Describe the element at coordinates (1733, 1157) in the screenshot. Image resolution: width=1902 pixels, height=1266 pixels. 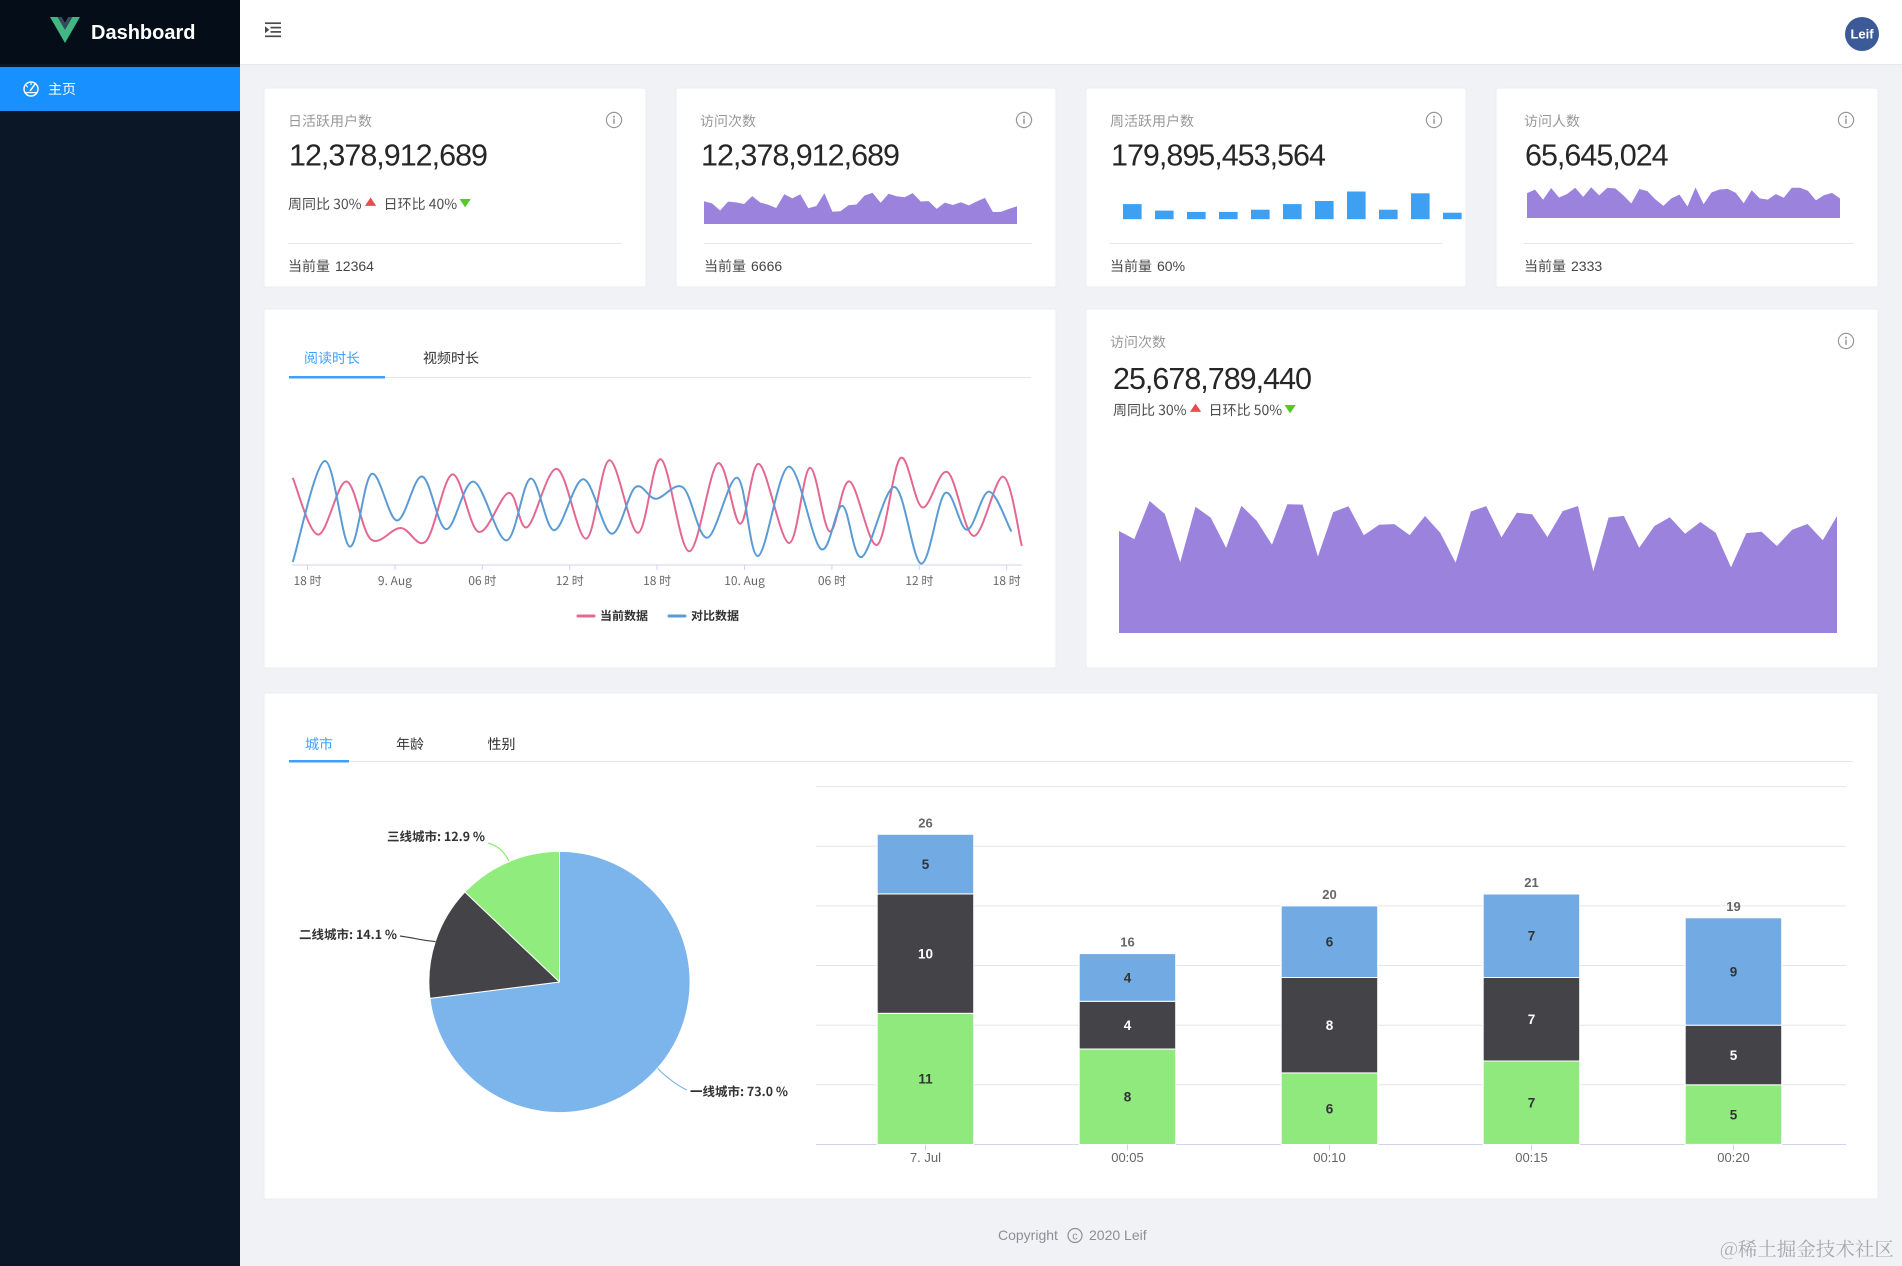
I see `svg-text: 00:20` at that location.